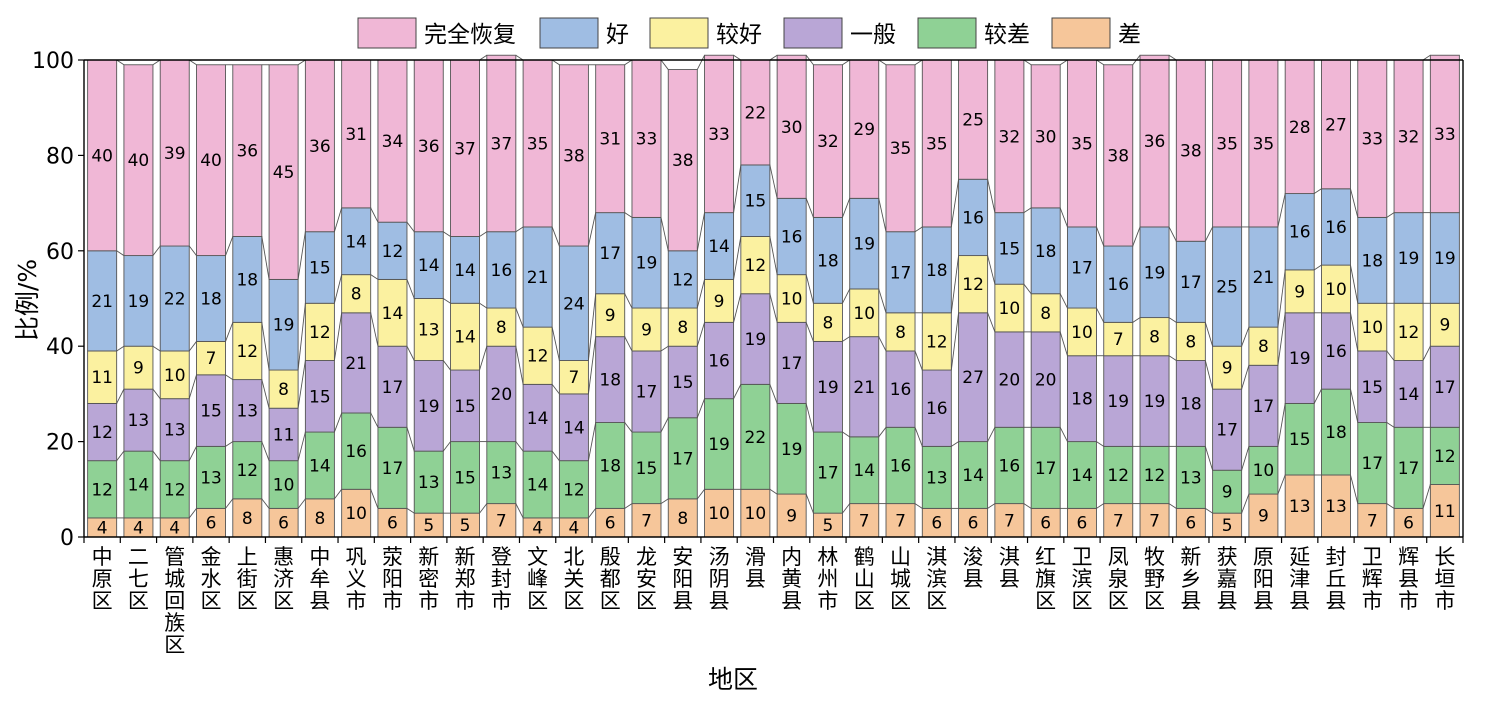 The image size is (1500, 712). What do you see at coordinates (610, 140) in the screenshot?
I see `data-label: 31` at bounding box center [610, 140].